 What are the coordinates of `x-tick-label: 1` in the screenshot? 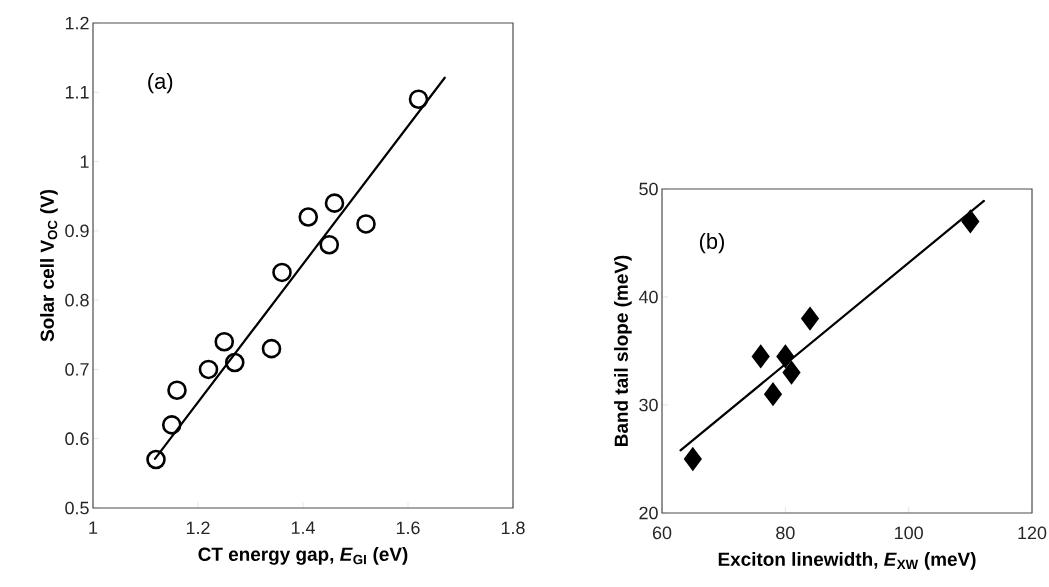 It's located at (93, 527).